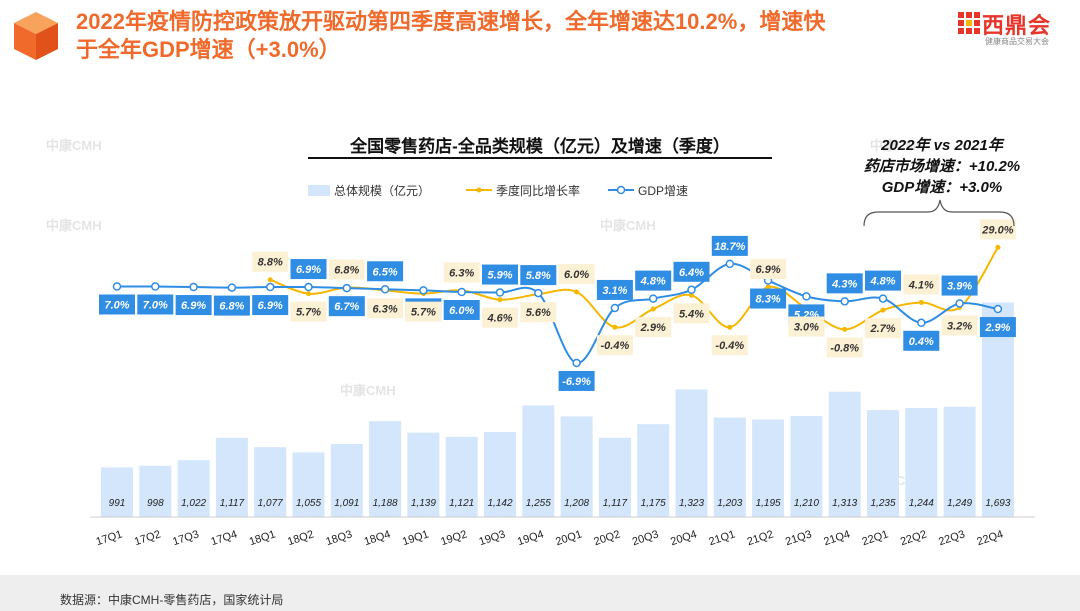 The image size is (1080, 611). I want to click on title-line-1: 2022年疫情防控政策放开驱动第四季度高速增长，全年增速达10.2%，增速快, so click(451, 21).